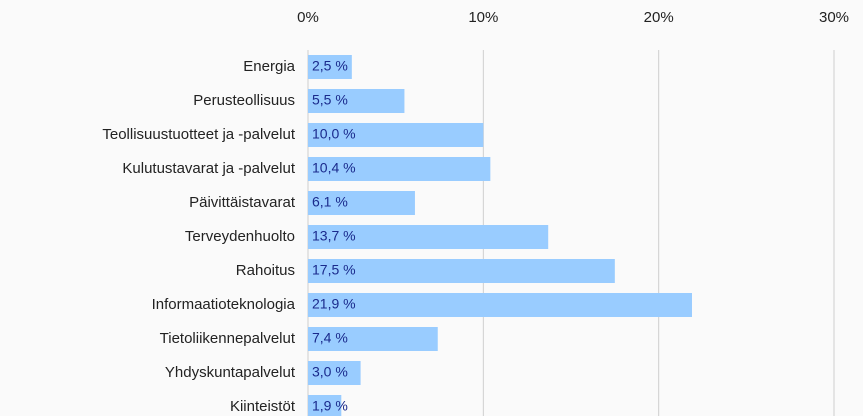  Describe the element at coordinates (330, 338) in the screenshot. I see `value-label: 7,4 %` at that location.